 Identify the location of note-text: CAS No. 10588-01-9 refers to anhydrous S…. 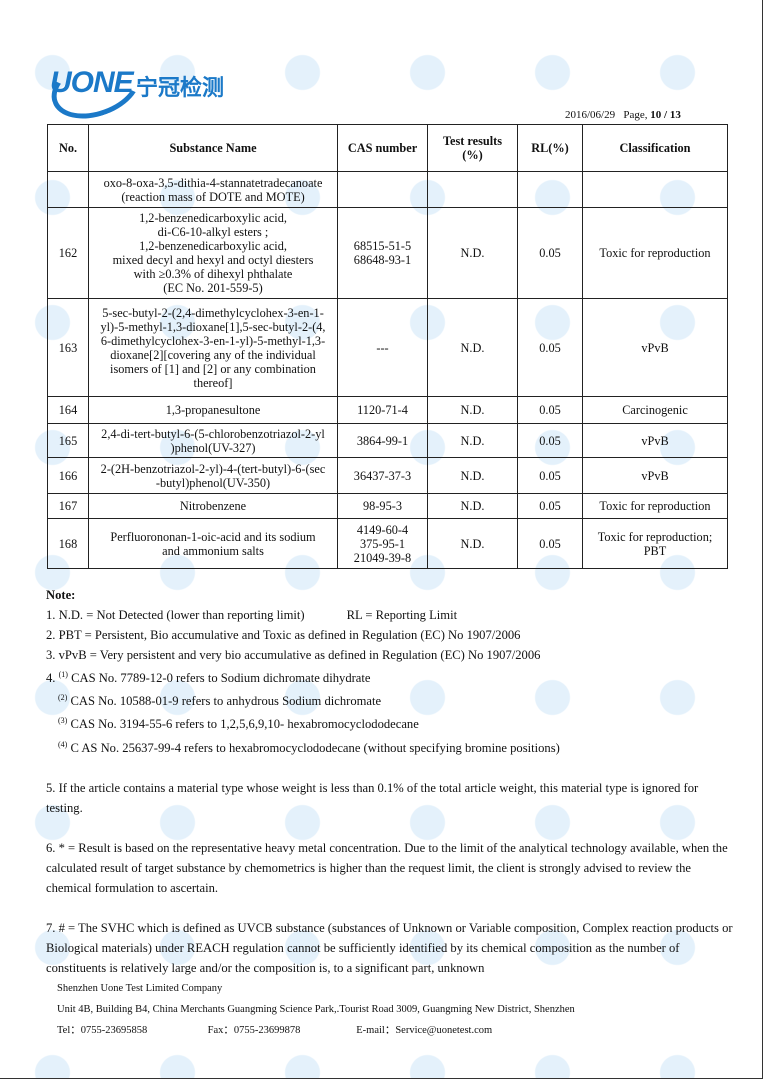
(226, 701).